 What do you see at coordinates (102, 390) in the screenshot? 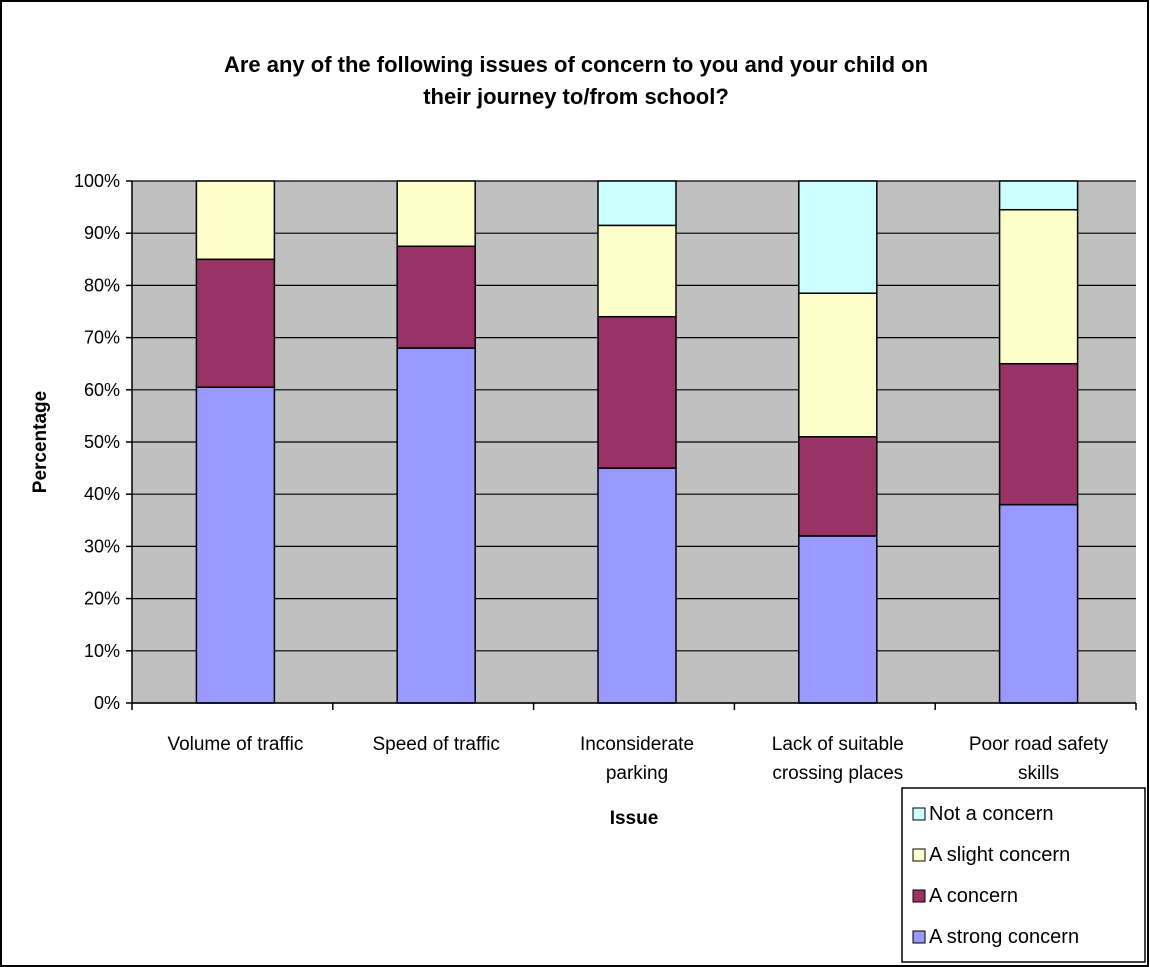
I see `y-tick-label: 60%` at bounding box center [102, 390].